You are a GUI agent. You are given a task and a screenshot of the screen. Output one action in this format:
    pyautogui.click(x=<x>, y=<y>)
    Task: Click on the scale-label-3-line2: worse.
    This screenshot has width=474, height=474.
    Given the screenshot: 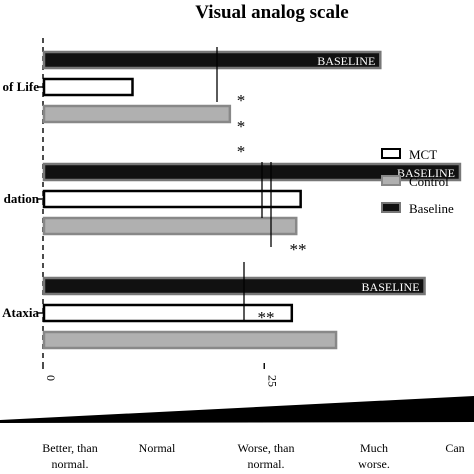 What is the action you would take?
    pyautogui.click(x=374, y=464)
    